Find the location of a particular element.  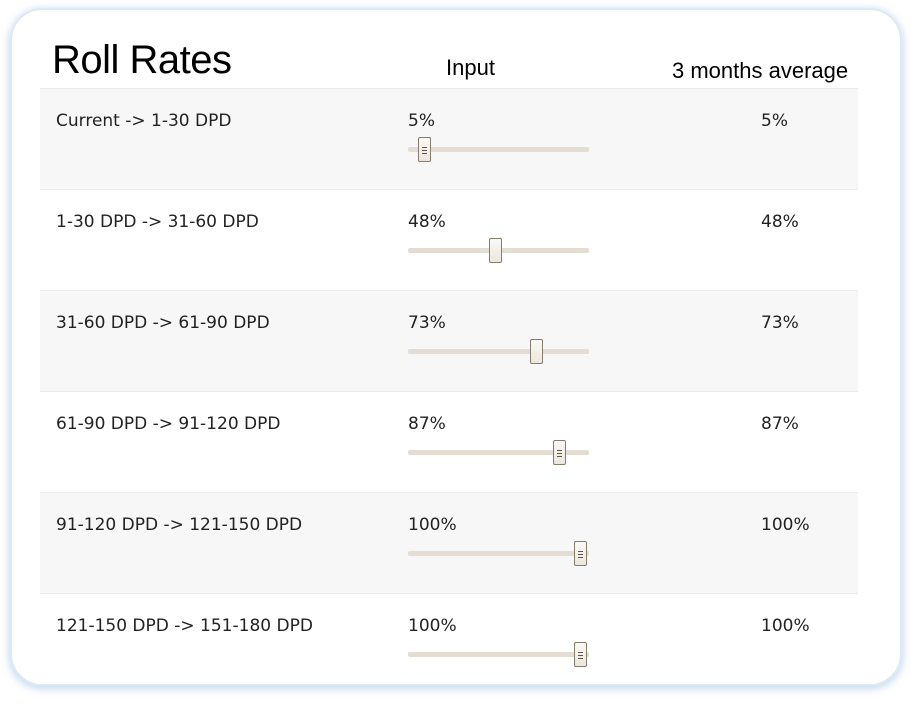

roll-rate-row: 91-120 DPD -> 121-150 DPD 100% 100% is located at coordinates (449, 542).